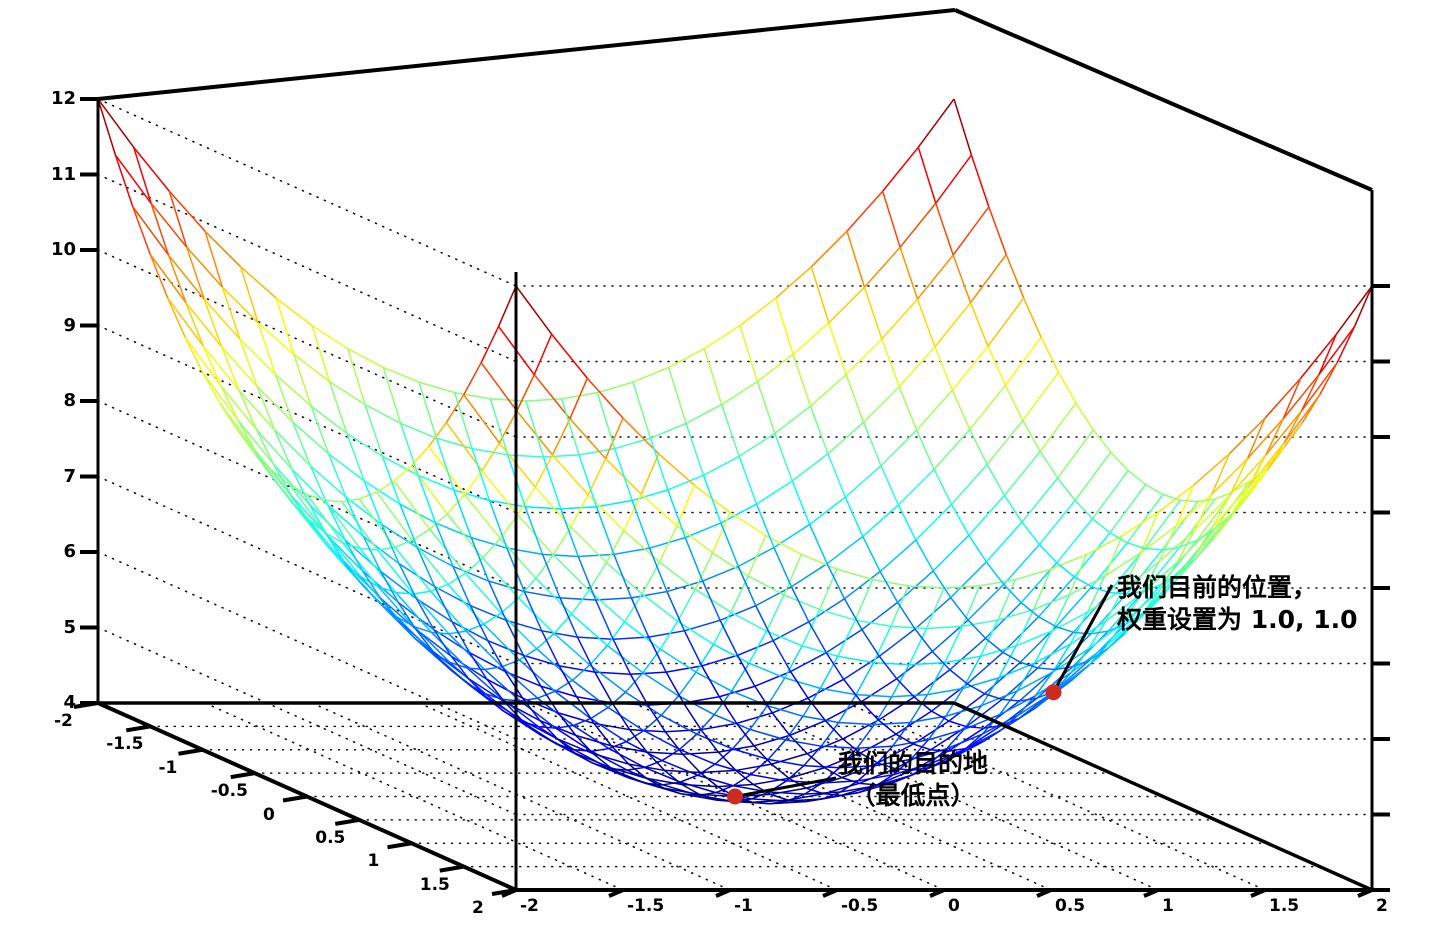 The height and width of the screenshot is (946, 1432). What do you see at coordinates (307, 343) in the screenshot?
I see `left-wall-gridline-z` at bounding box center [307, 343].